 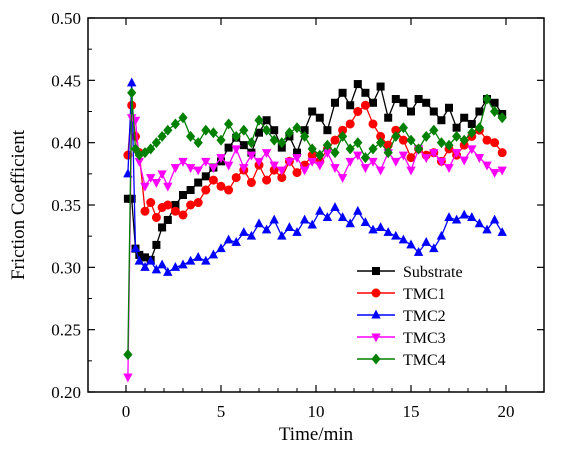 What do you see at coordinates (506, 411) in the screenshot?
I see `x-tick-label: 20` at bounding box center [506, 411].